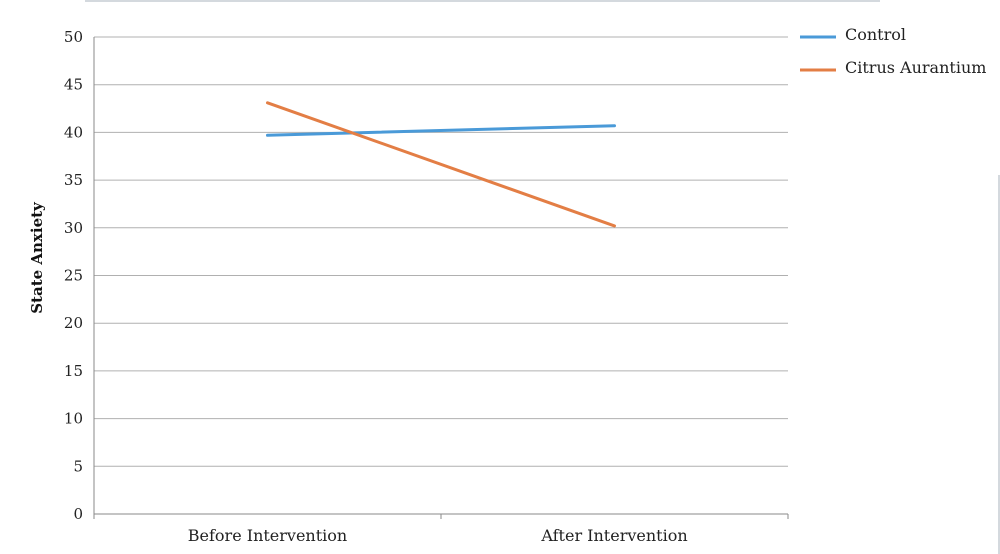  I want to click on x-tick-label: After Intervention, so click(613, 535).